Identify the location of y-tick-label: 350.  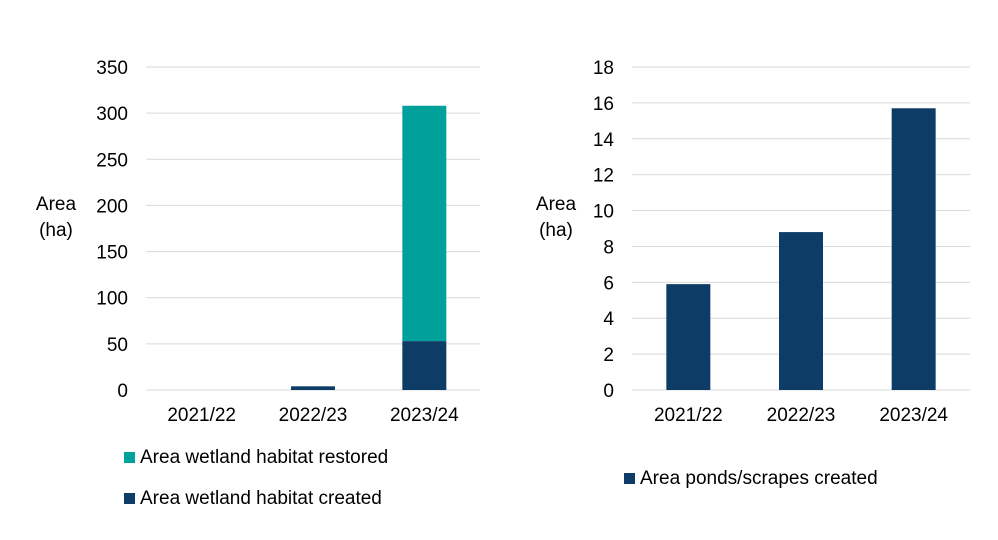
(112, 68).